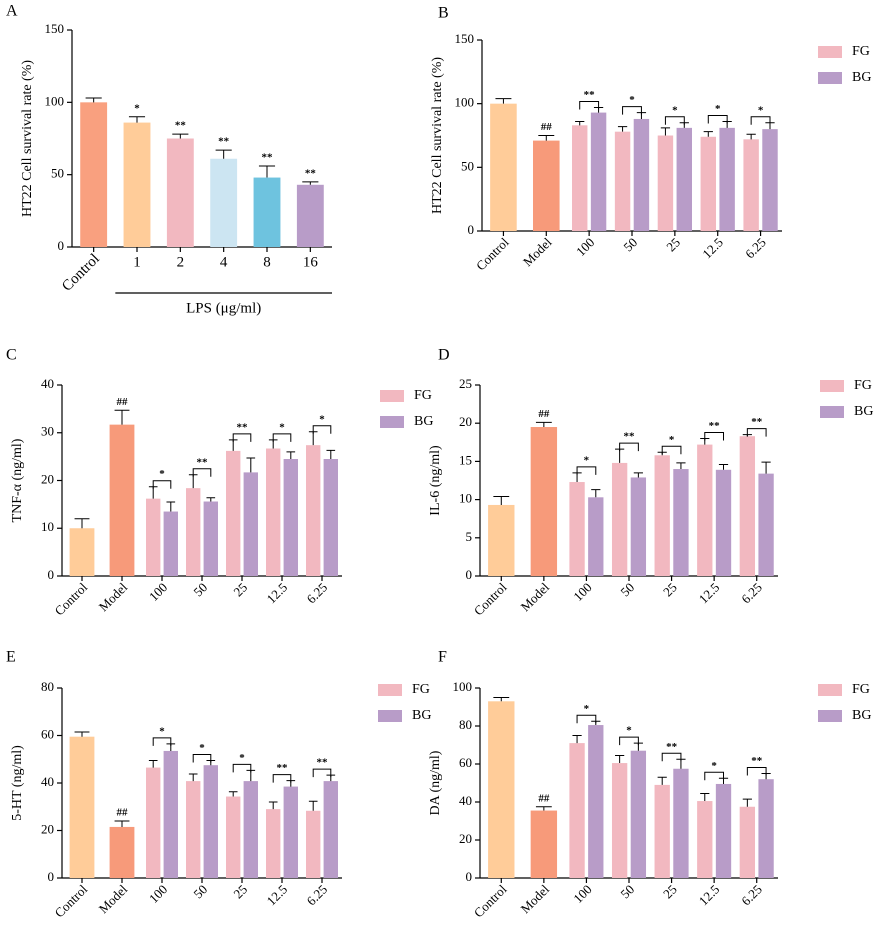 The image size is (879, 949). What do you see at coordinates (11, 657) in the screenshot?
I see `panel-label: E` at bounding box center [11, 657].